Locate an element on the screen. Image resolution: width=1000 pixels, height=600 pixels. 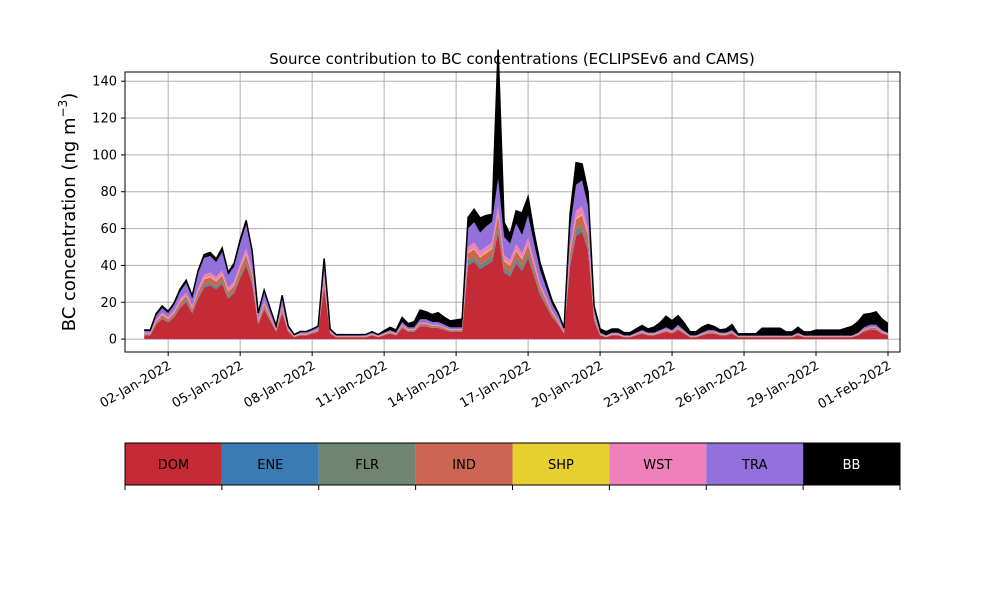
legend-label: SHP is located at coordinates (561, 465).